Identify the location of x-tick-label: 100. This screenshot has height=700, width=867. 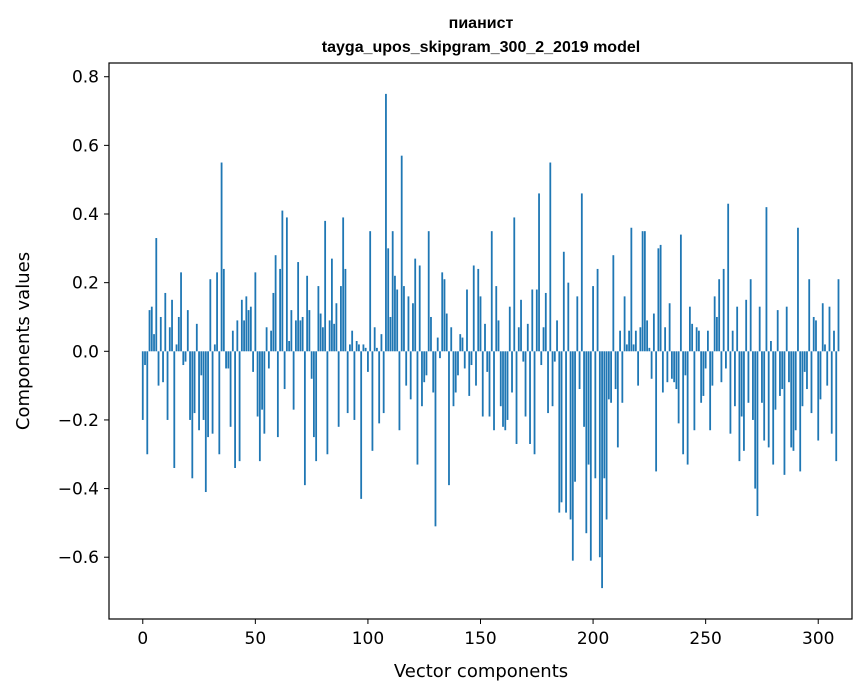
(368, 639).